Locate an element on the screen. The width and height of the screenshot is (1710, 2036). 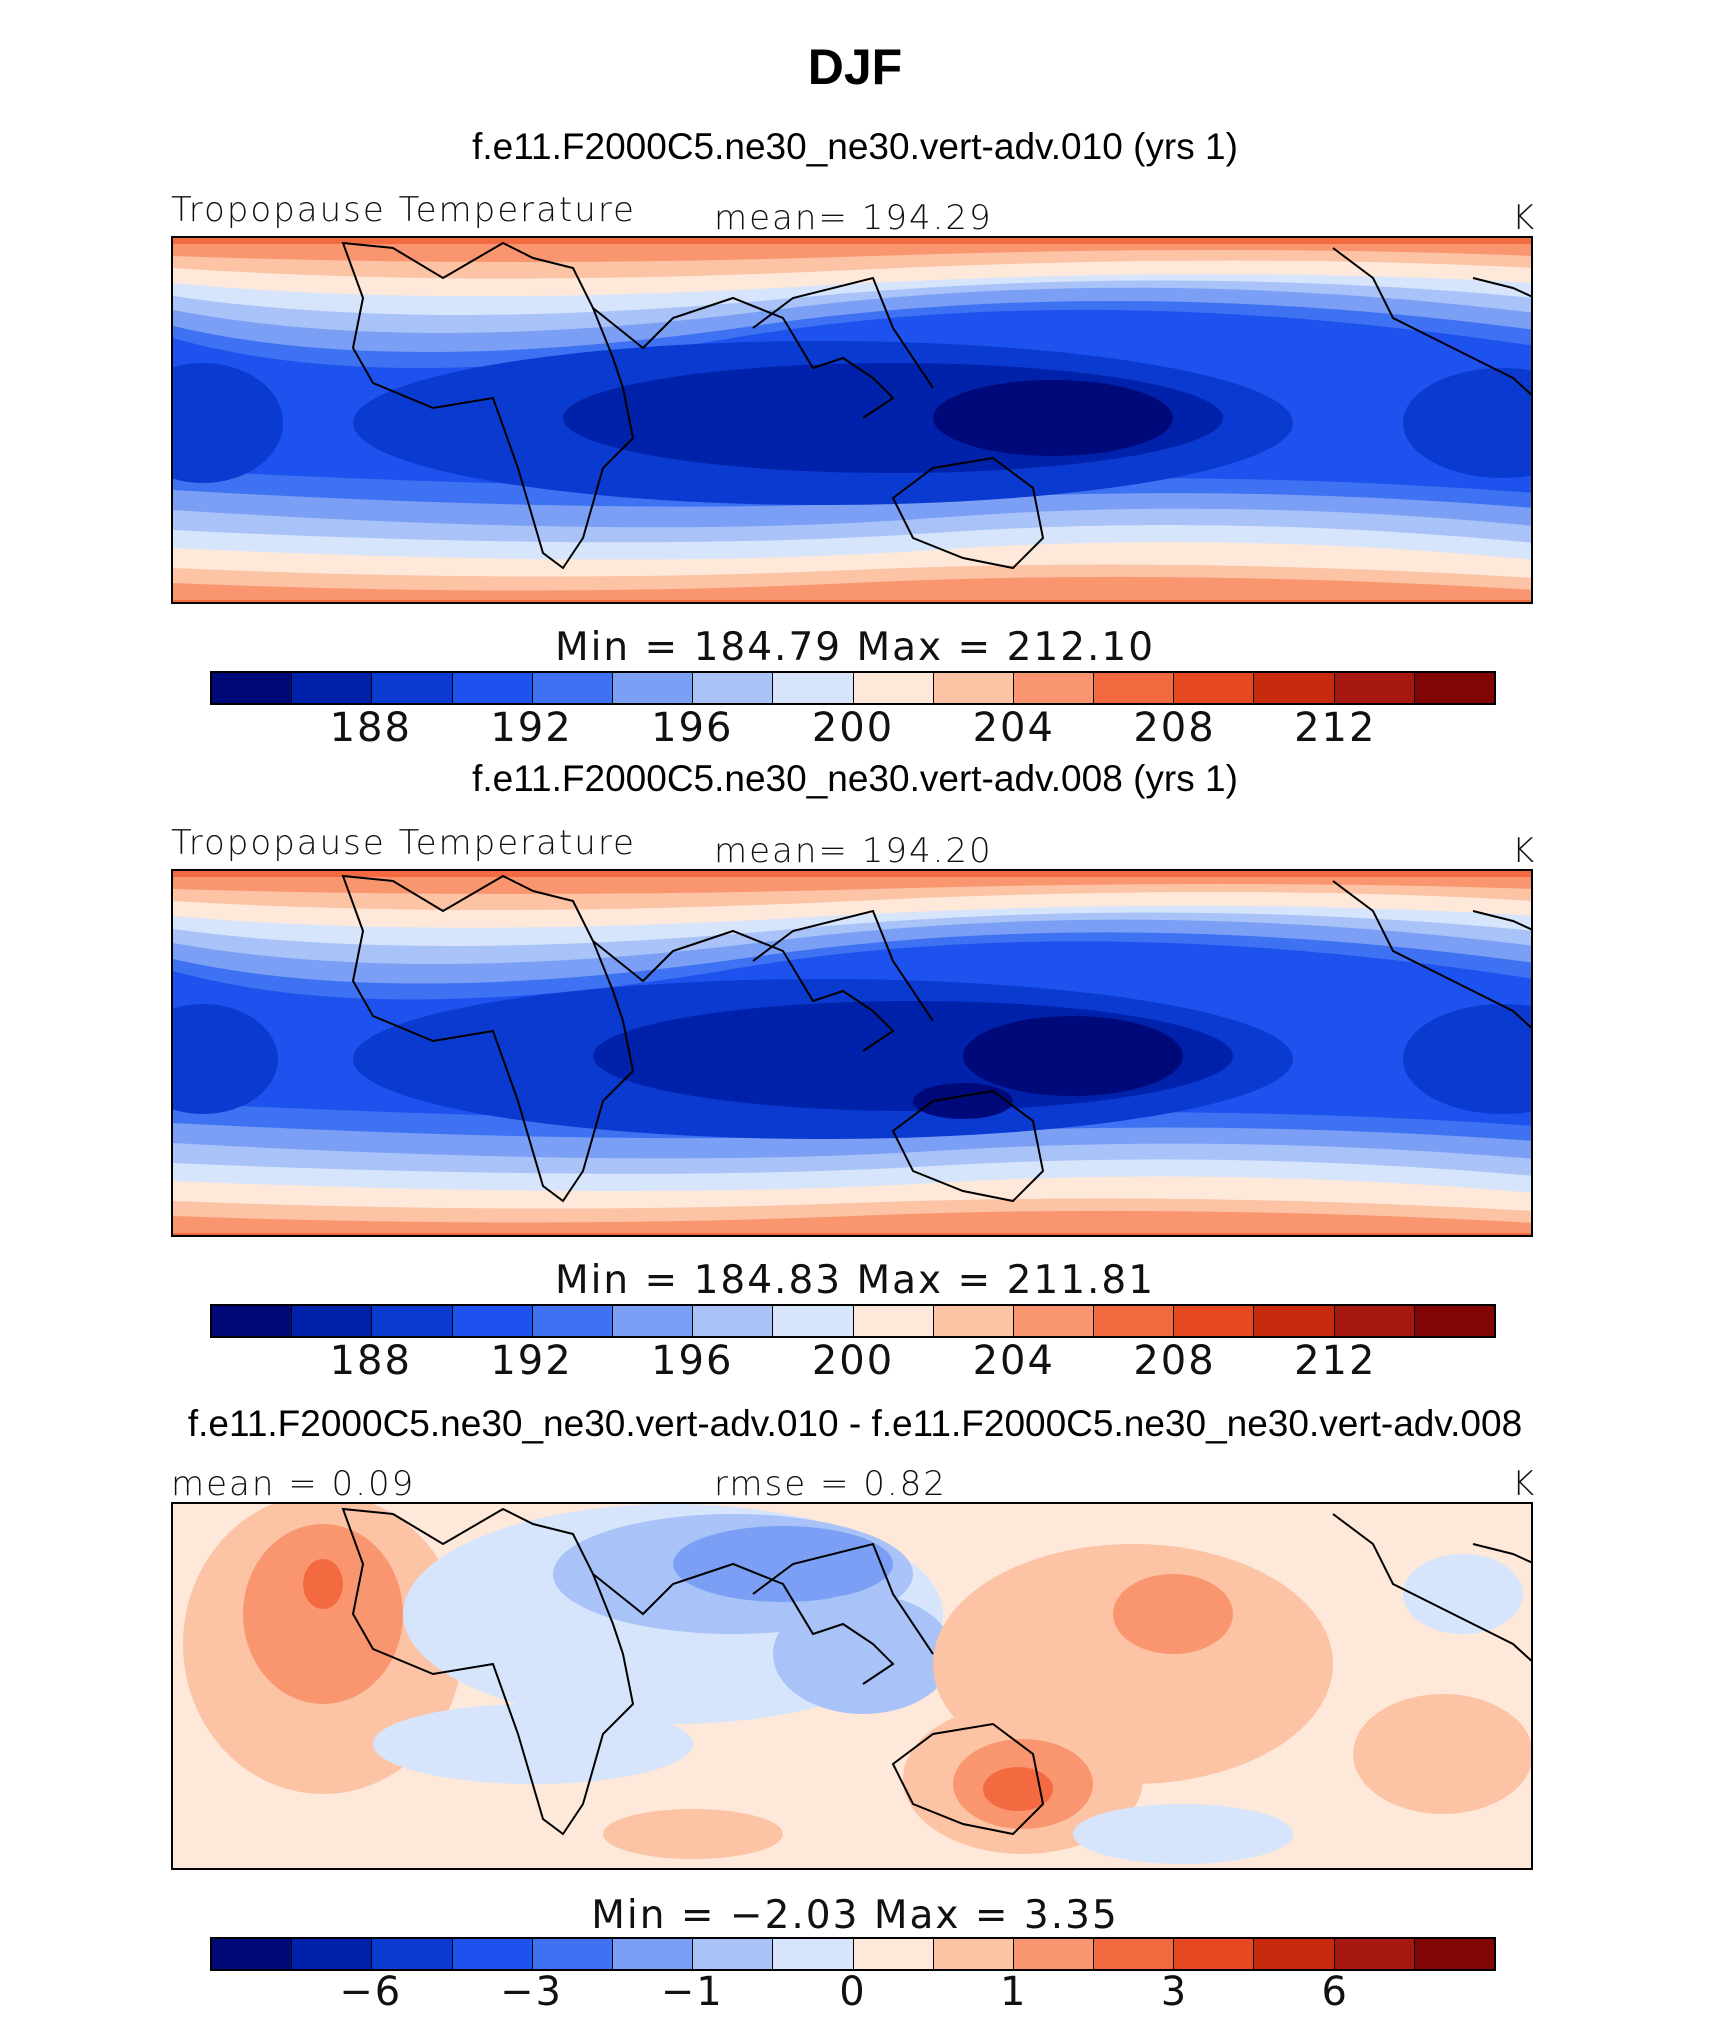
panel-1-mean-label: mean= 194.29 is located at coordinates (853, 218).